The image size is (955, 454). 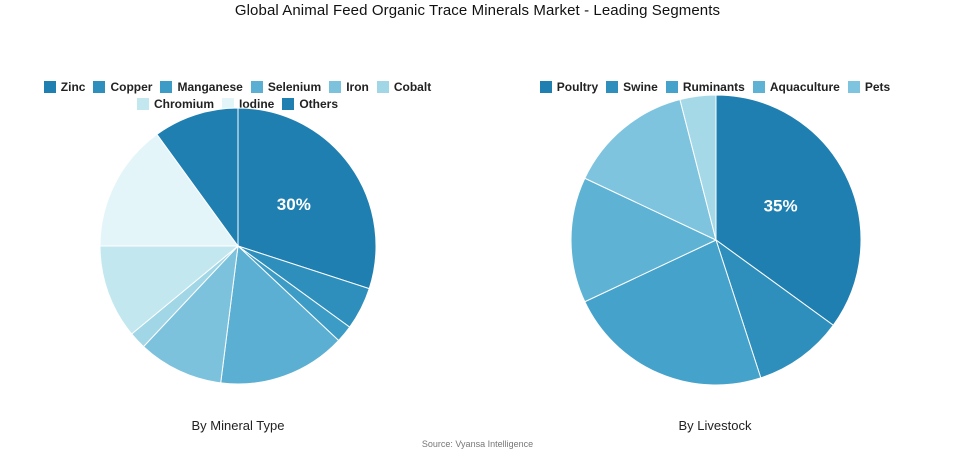 What do you see at coordinates (673, 312) in the screenshot?
I see `pie-slice-ruminants` at bounding box center [673, 312].